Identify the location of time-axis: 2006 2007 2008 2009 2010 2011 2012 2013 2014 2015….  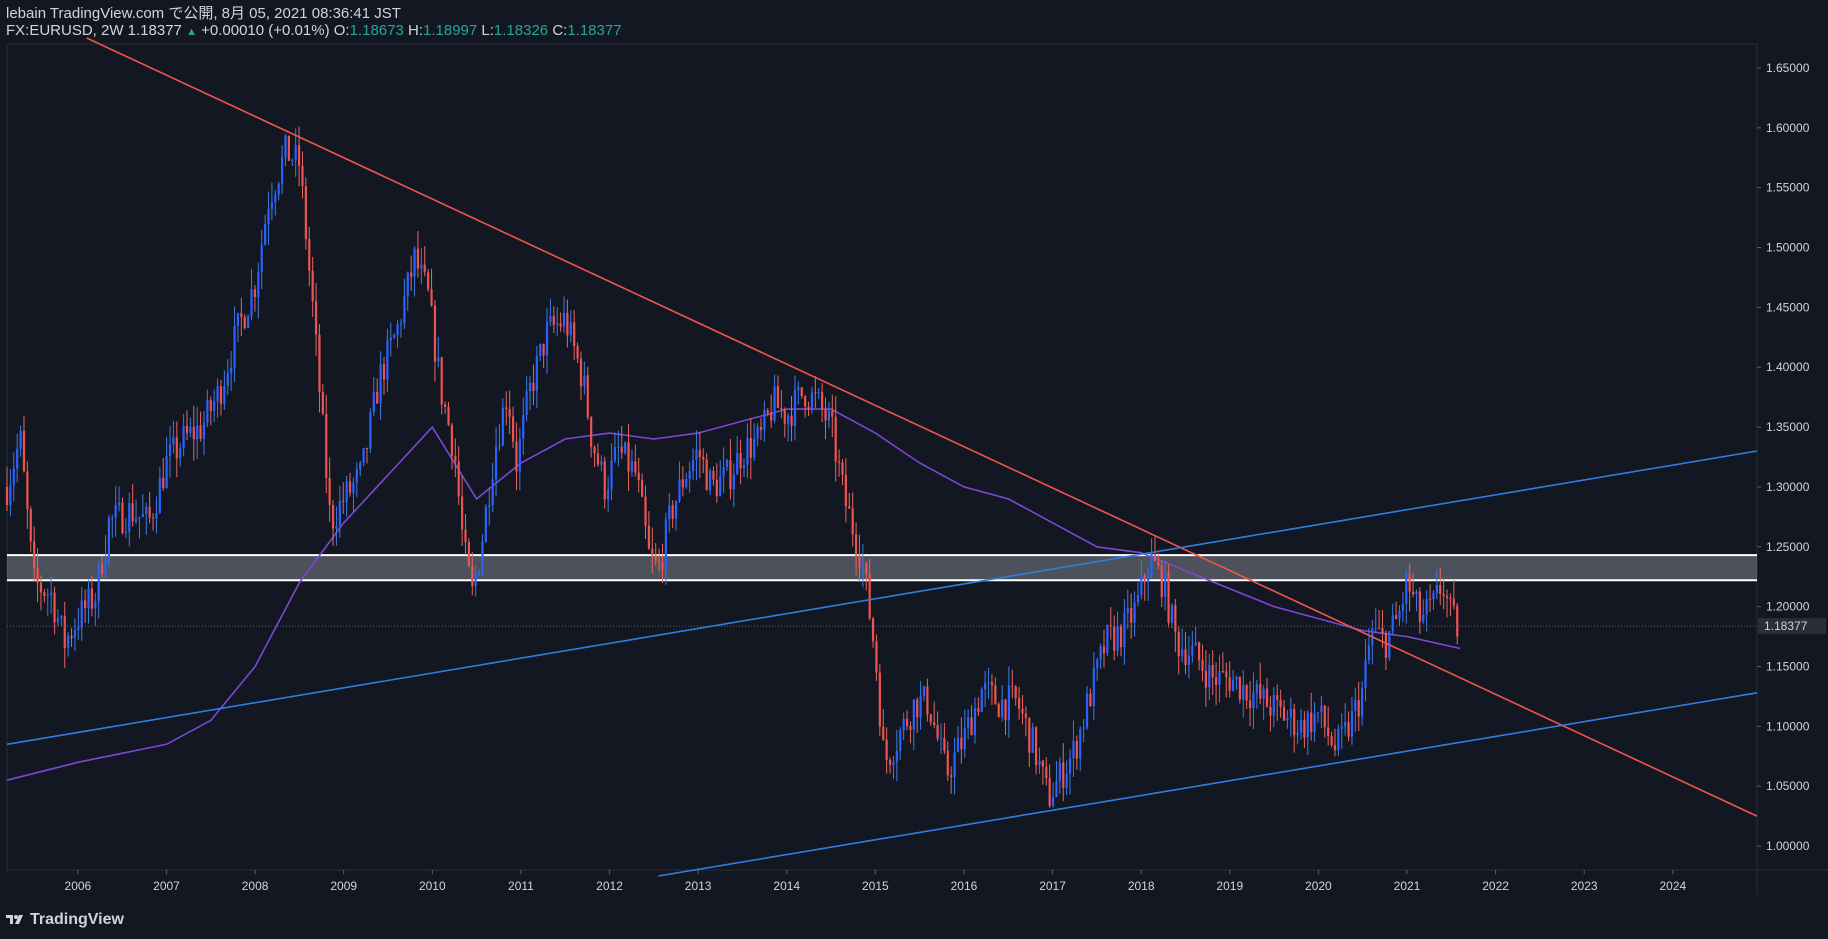
(876, 881).